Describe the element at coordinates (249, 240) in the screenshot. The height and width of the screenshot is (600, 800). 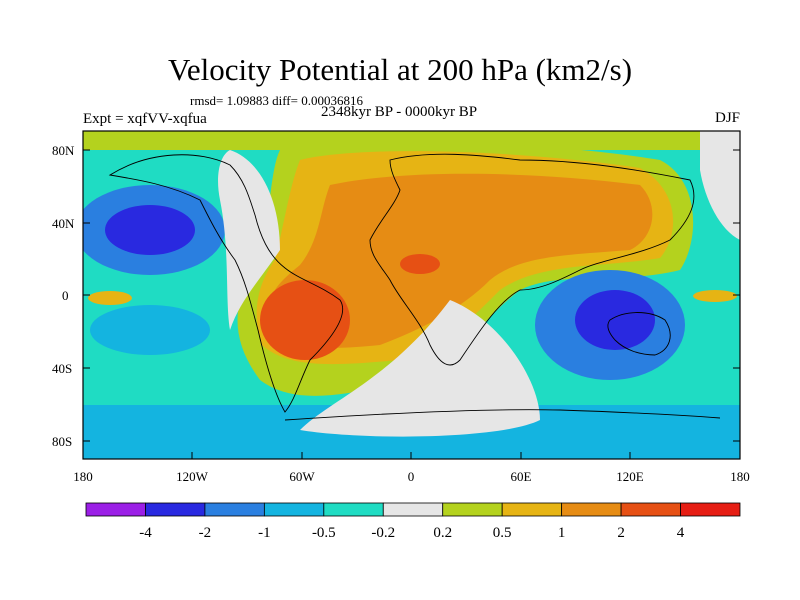
I see `neutral-america` at that location.